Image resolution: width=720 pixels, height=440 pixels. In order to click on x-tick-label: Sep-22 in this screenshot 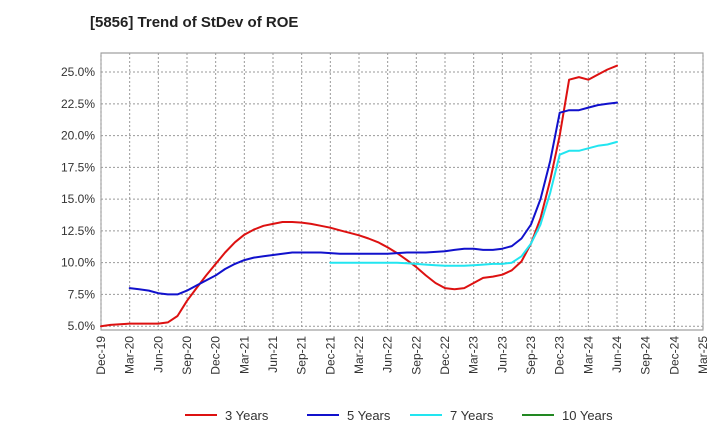, I will do `click(416, 355)`.